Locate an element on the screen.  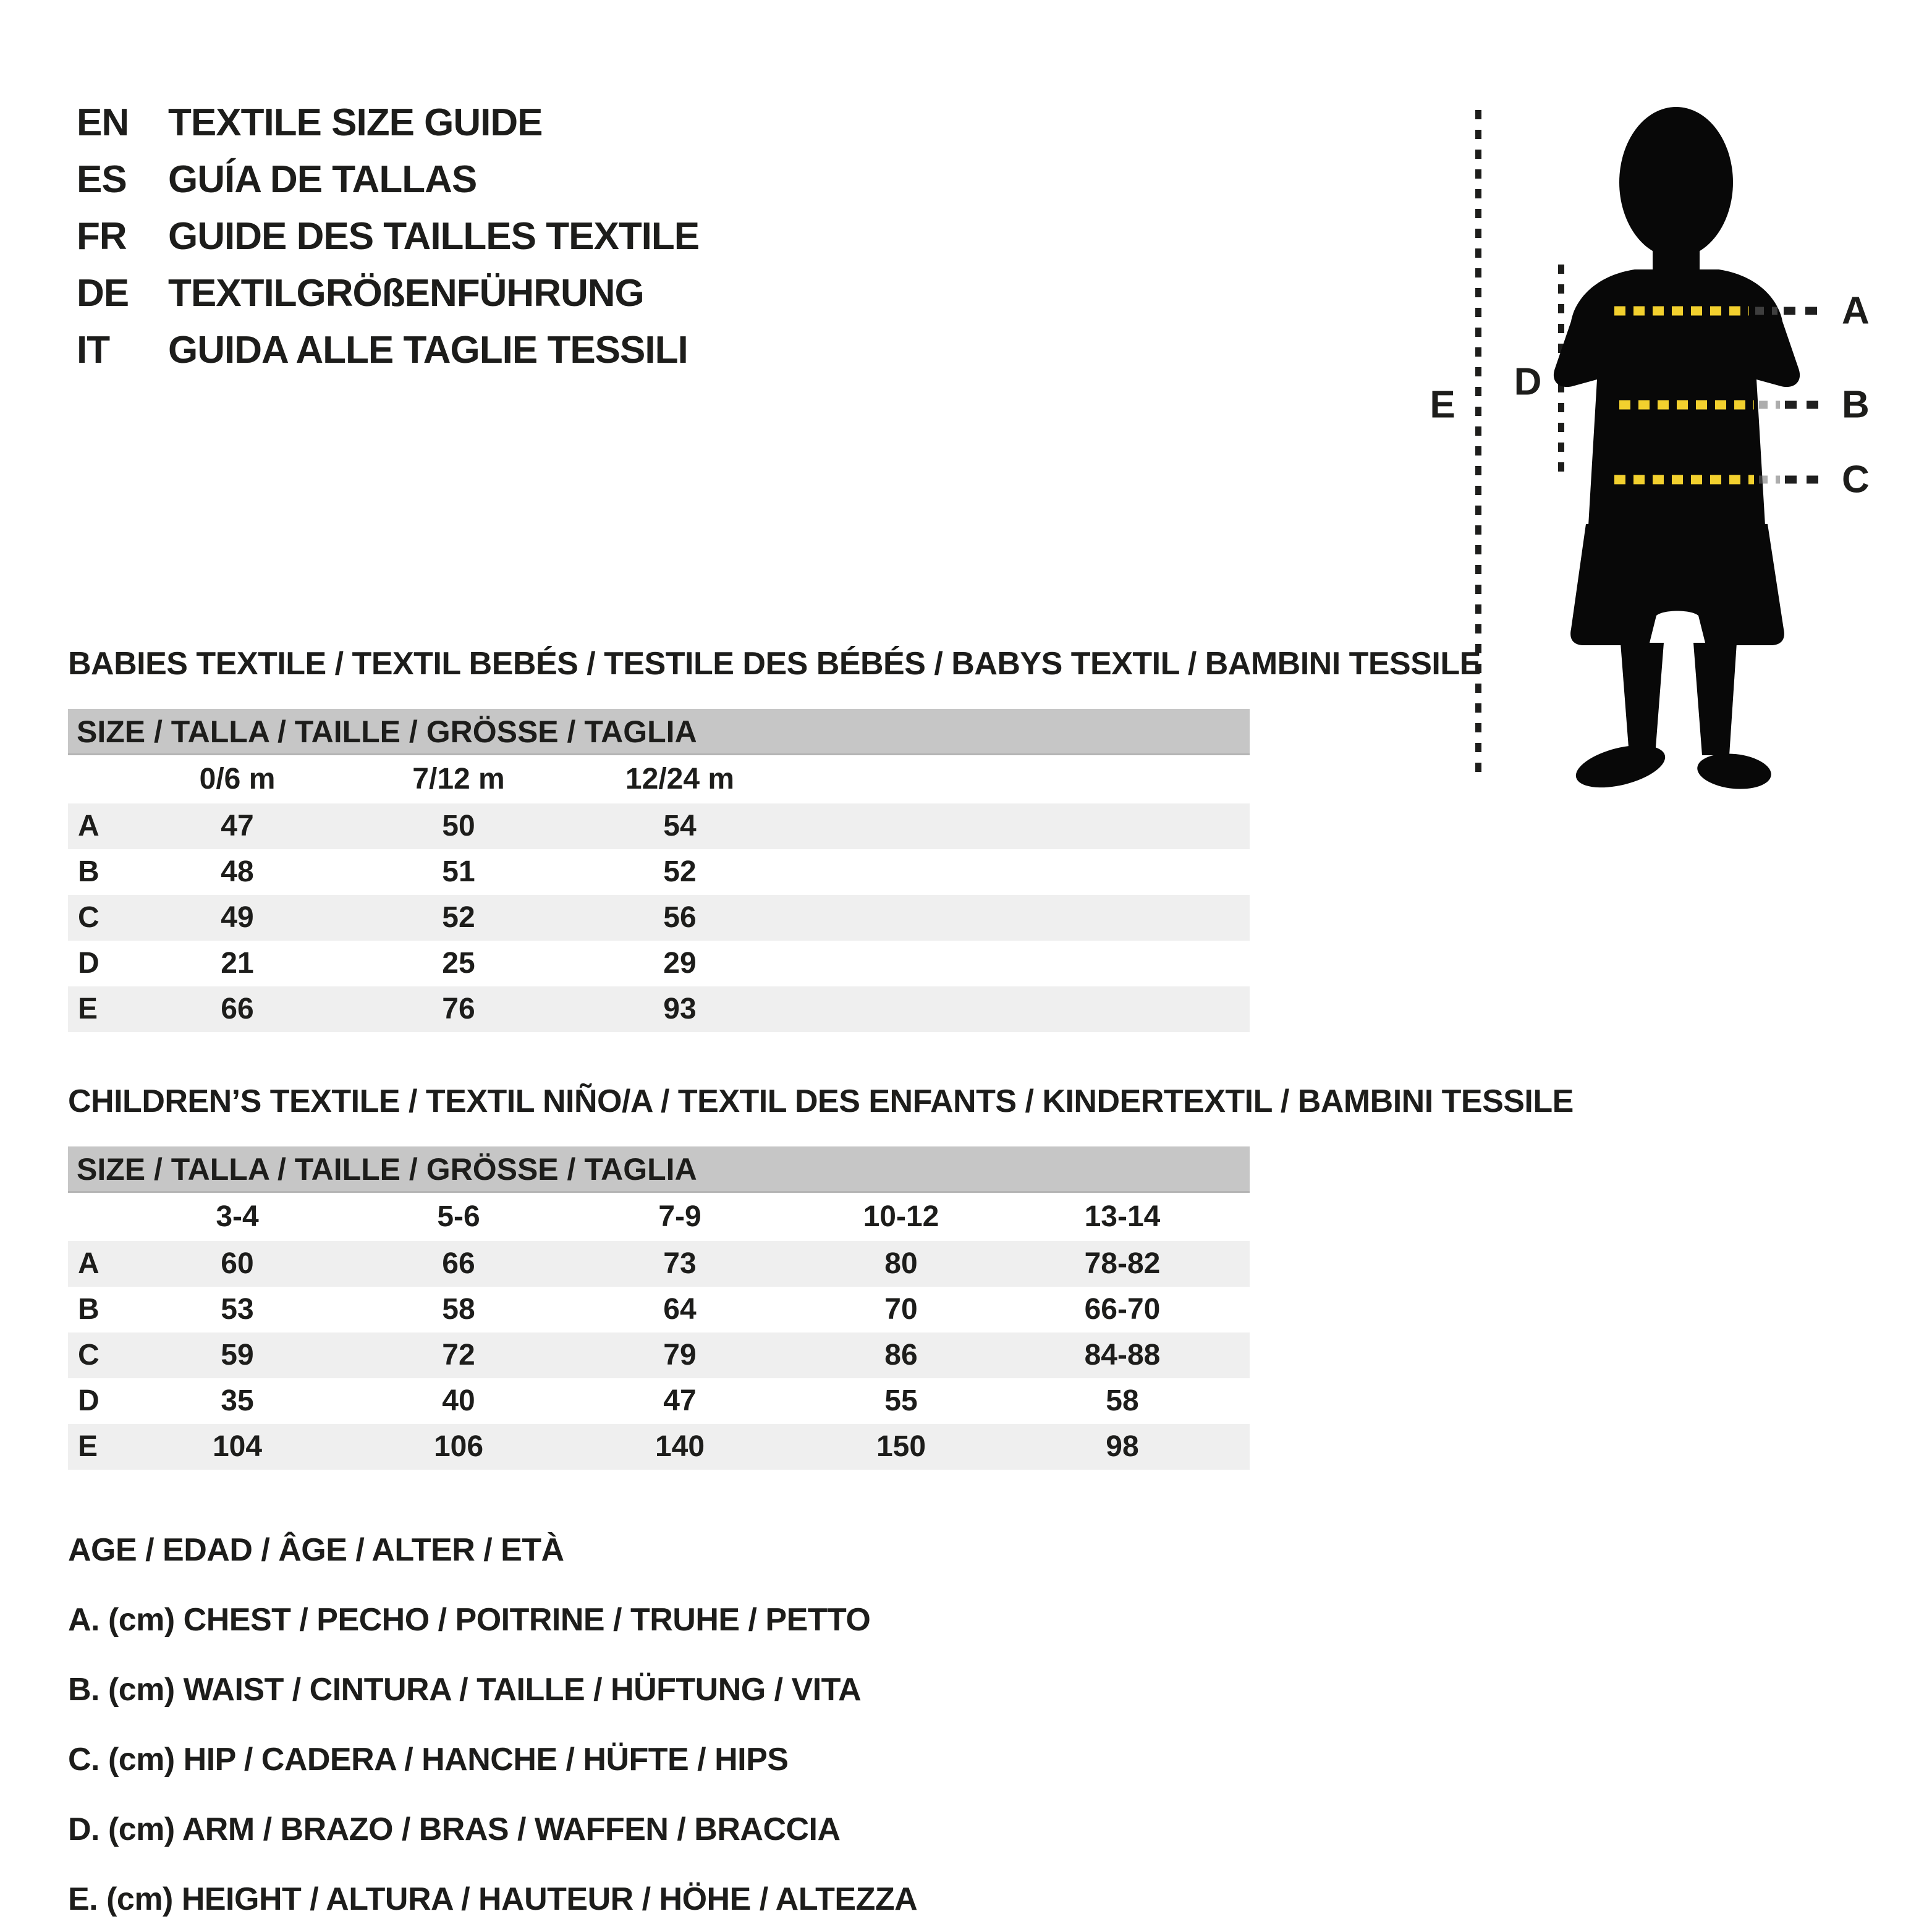
children-col-header: 7-9 is located at coordinates (679, 1216).